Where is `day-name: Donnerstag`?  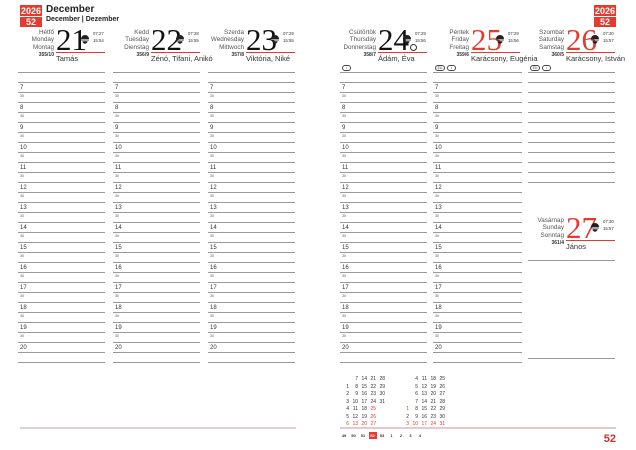
day-name: Donnerstag is located at coordinates (359, 47).